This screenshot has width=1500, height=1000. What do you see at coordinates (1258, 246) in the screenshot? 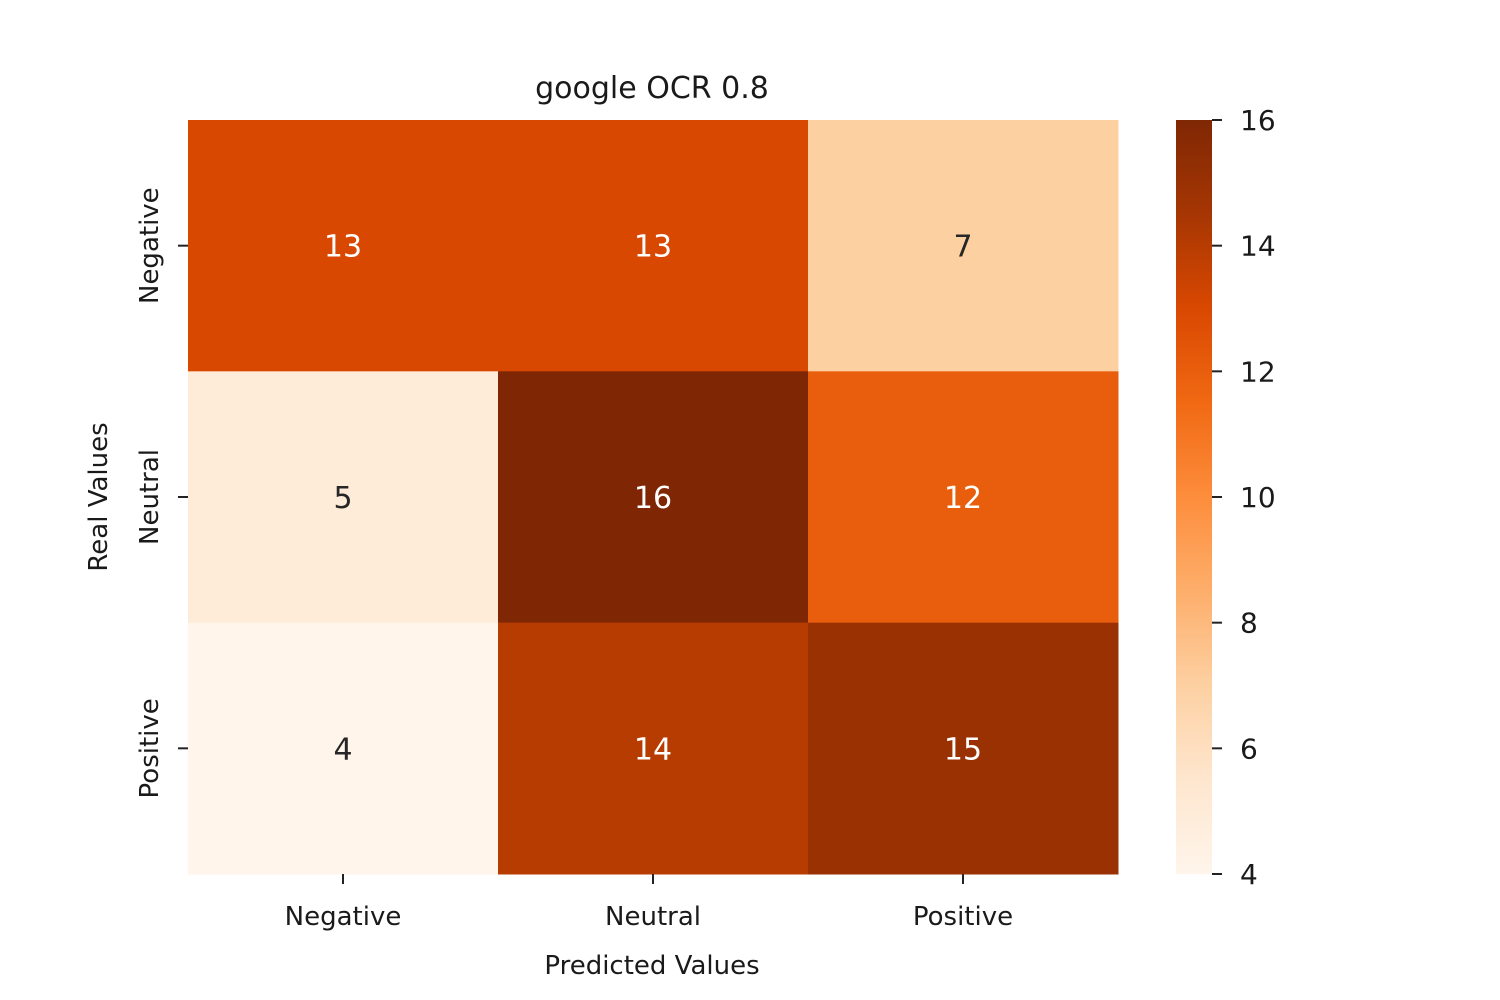
I see `colorbar-tick-label: 14` at bounding box center [1258, 246].